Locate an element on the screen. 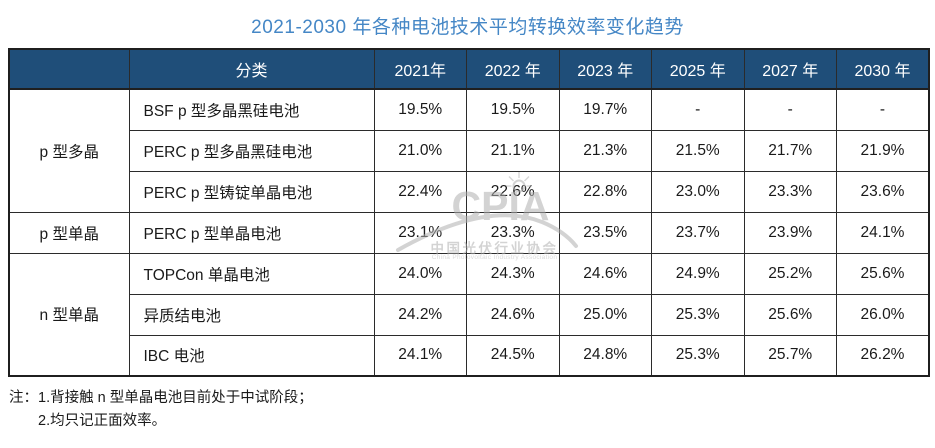 Image resolution: width=935 pixels, height=448 pixels. category-cell: BSF p 型多晶黑硅电池 is located at coordinates (251, 109).